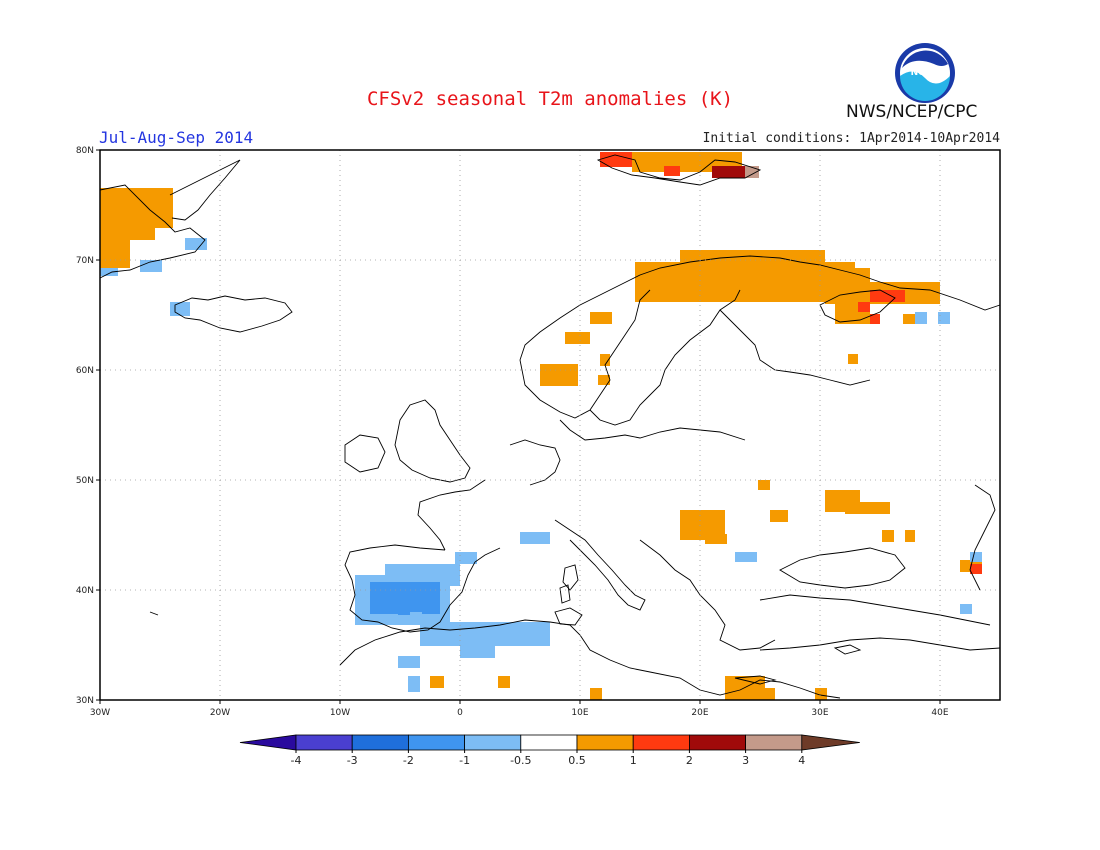 The height and width of the screenshot is (850, 1100). Describe the element at coordinates (550, 99) in the screenshot. I see `map-title: CFSv2 seasonal T2m anomalies (K)` at that location.